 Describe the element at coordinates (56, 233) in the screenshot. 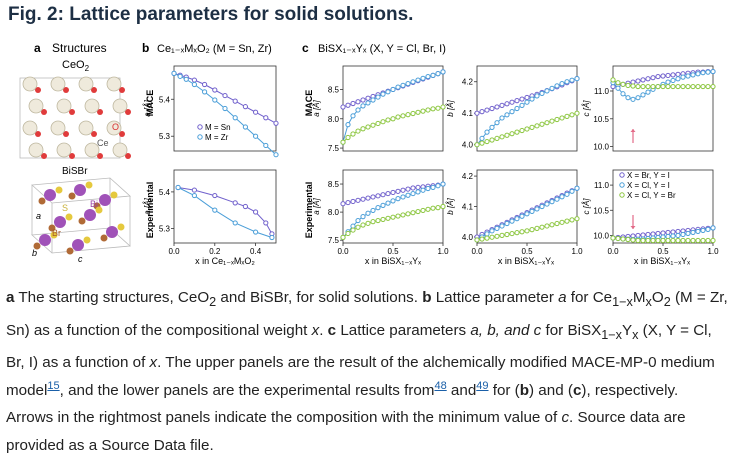

I see `br-atom-label: Br` at that location.